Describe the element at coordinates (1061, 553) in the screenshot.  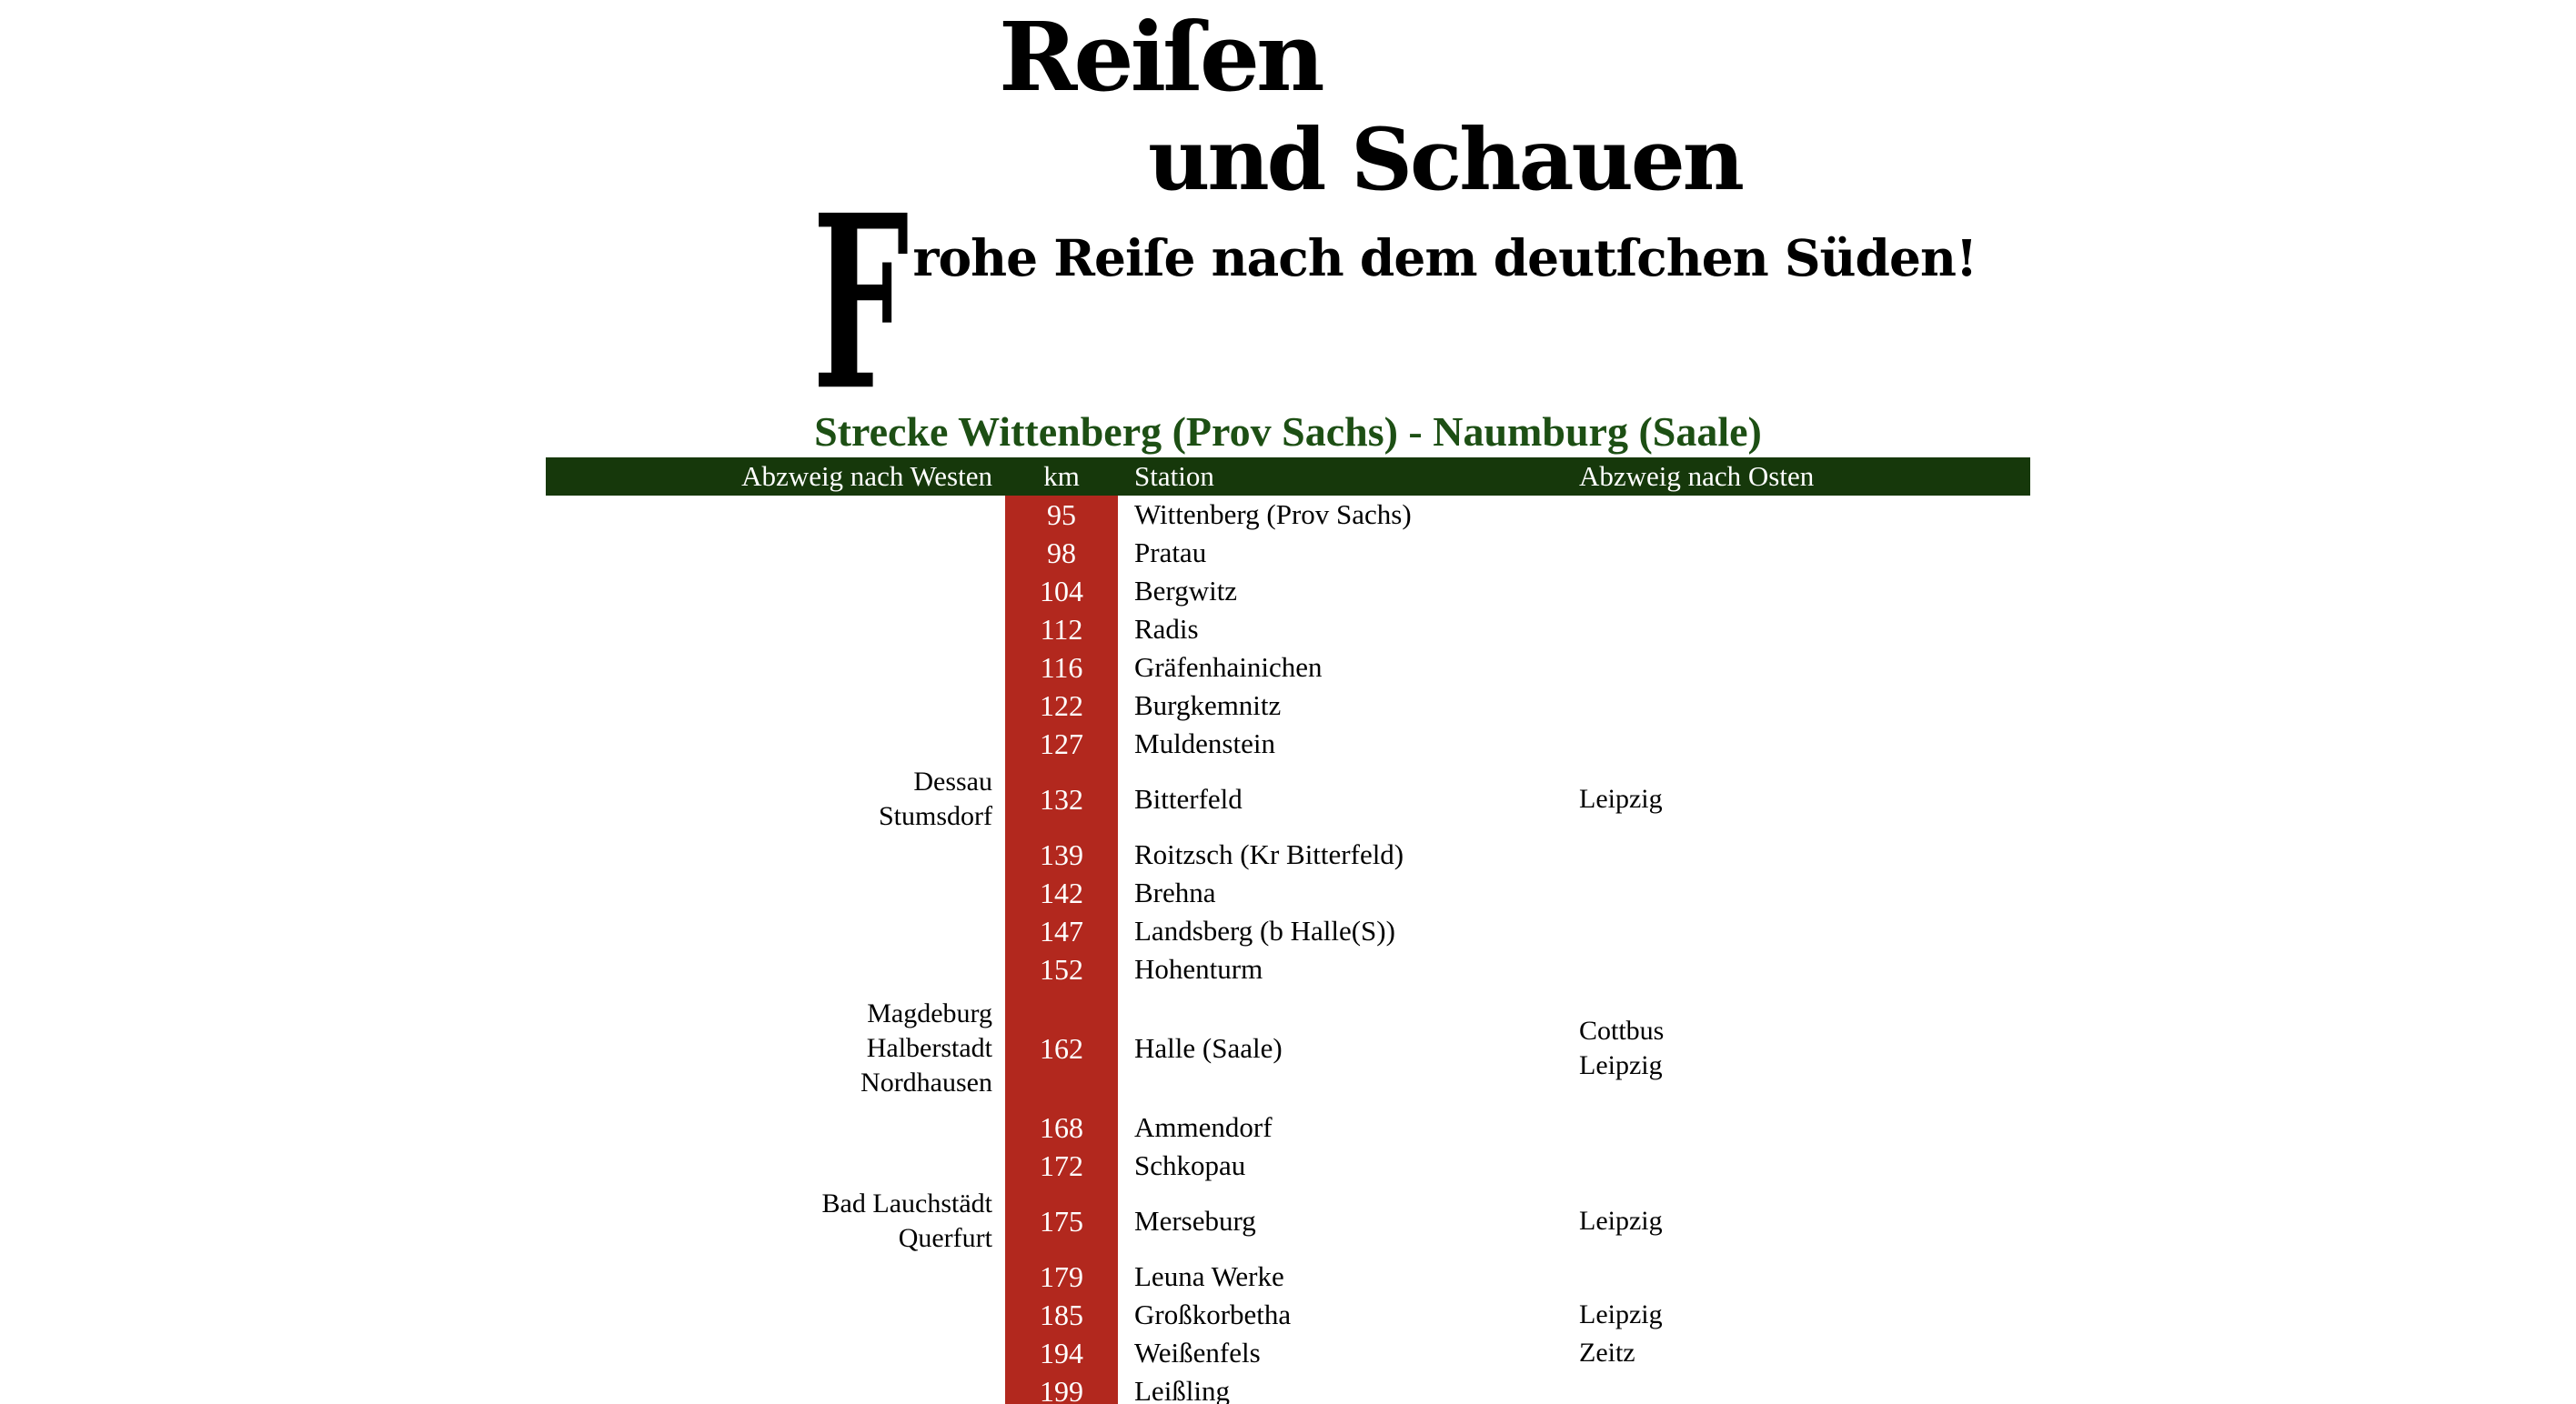
I see `km-value: 98` at that location.